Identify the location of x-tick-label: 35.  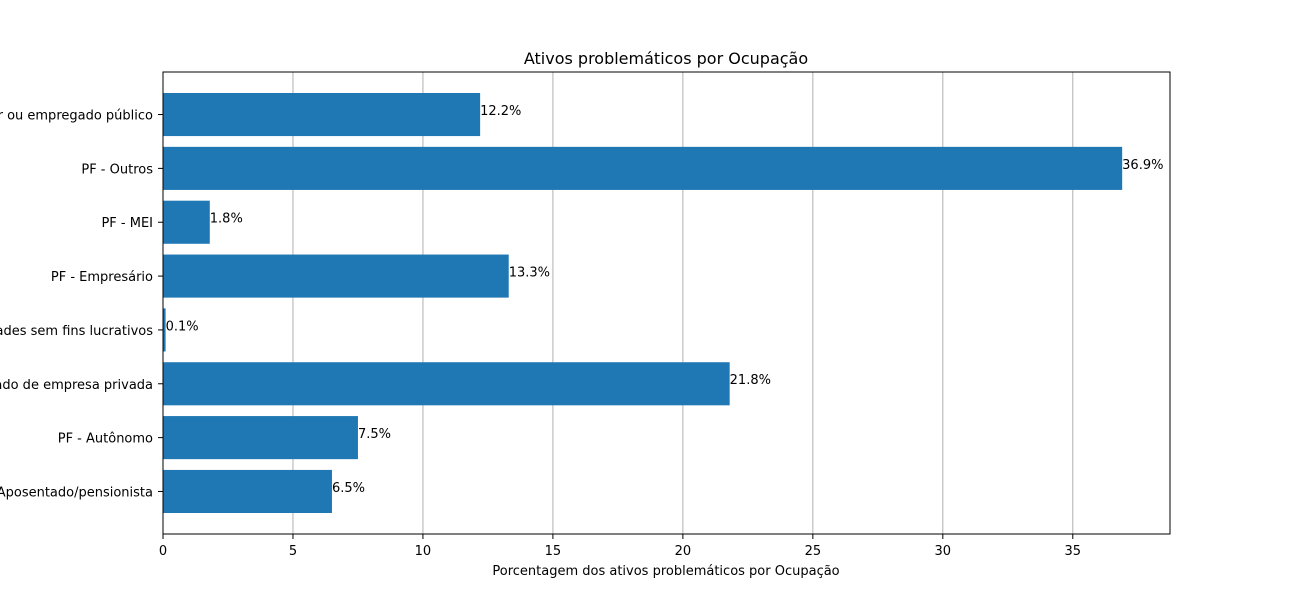
(1073, 551).